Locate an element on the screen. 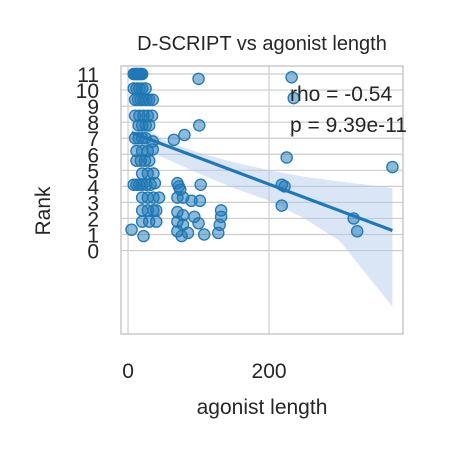  y-tick-label: 8 is located at coordinates (93, 123).